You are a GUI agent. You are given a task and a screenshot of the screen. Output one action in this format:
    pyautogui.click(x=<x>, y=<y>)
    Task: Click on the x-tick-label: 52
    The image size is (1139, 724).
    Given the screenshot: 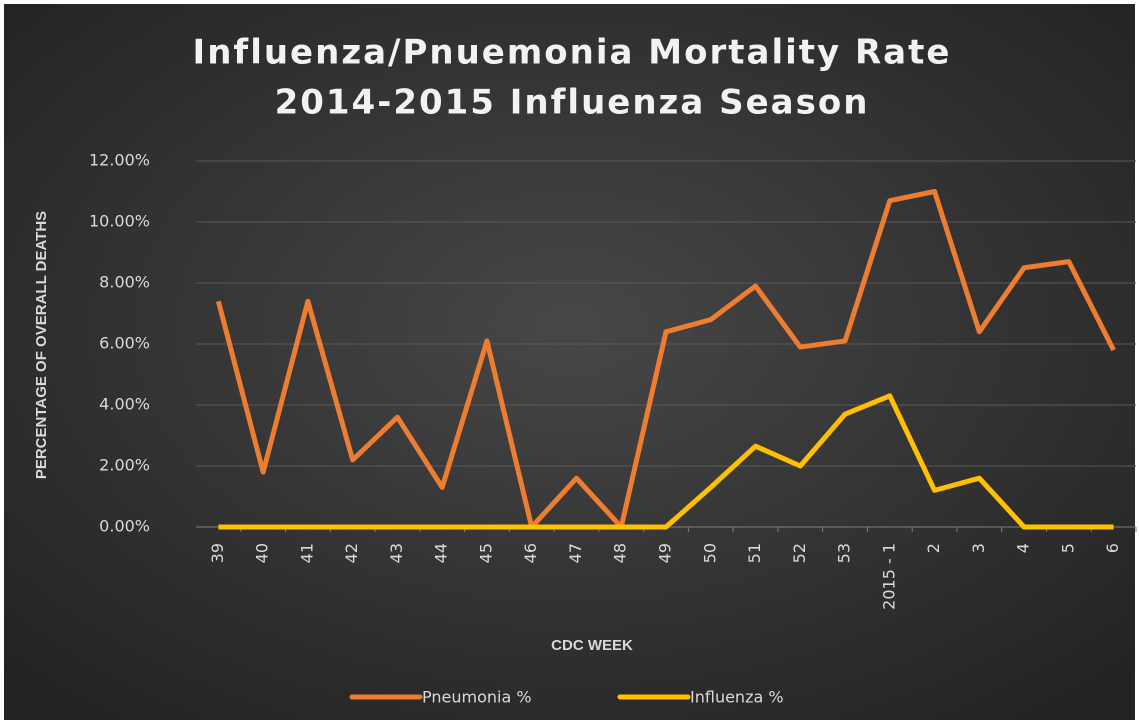 What is the action you would take?
    pyautogui.click(x=799, y=553)
    